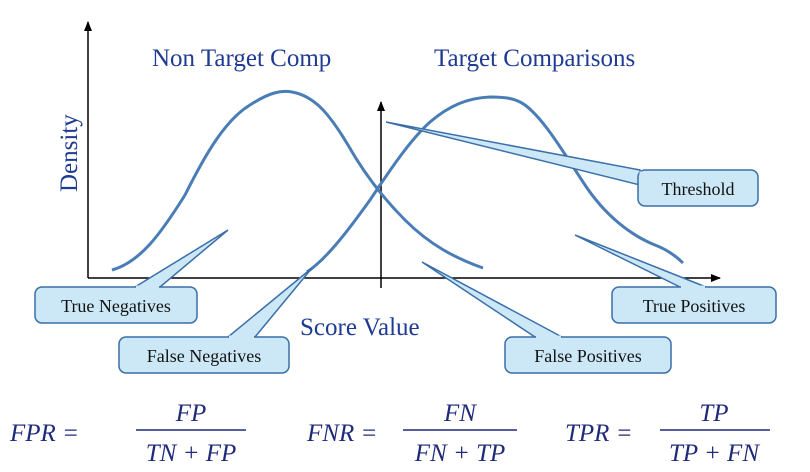 This screenshot has width=810, height=472. What do you see at coordinates (460, 453) in the screenshot?
I see `fnr-denominator: FN + TP` at bounding box center [460, 453].